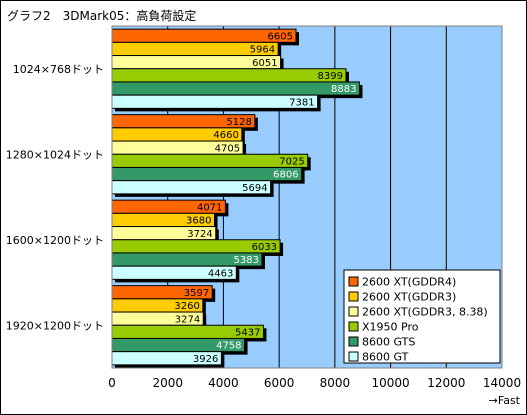  I want to click on bar-value-label: 4071, so click(209, 207).